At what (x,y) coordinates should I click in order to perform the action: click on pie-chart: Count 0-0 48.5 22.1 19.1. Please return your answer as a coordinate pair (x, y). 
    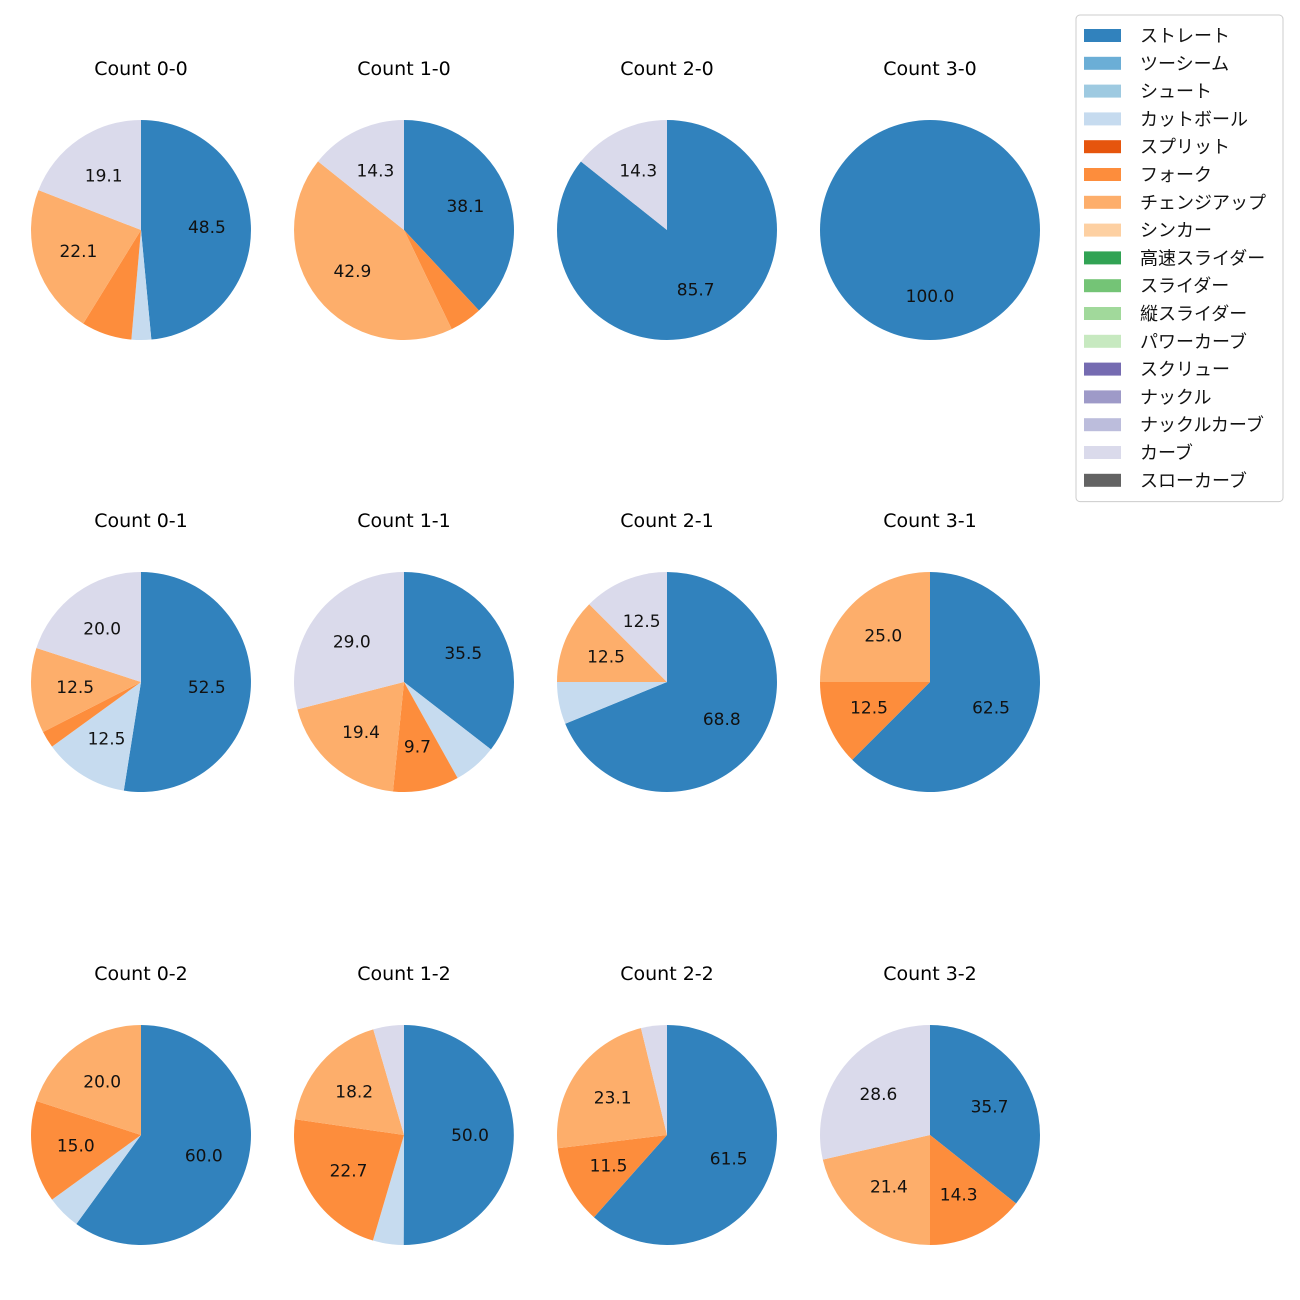
    Looking at the image, I should click on (140, 199).